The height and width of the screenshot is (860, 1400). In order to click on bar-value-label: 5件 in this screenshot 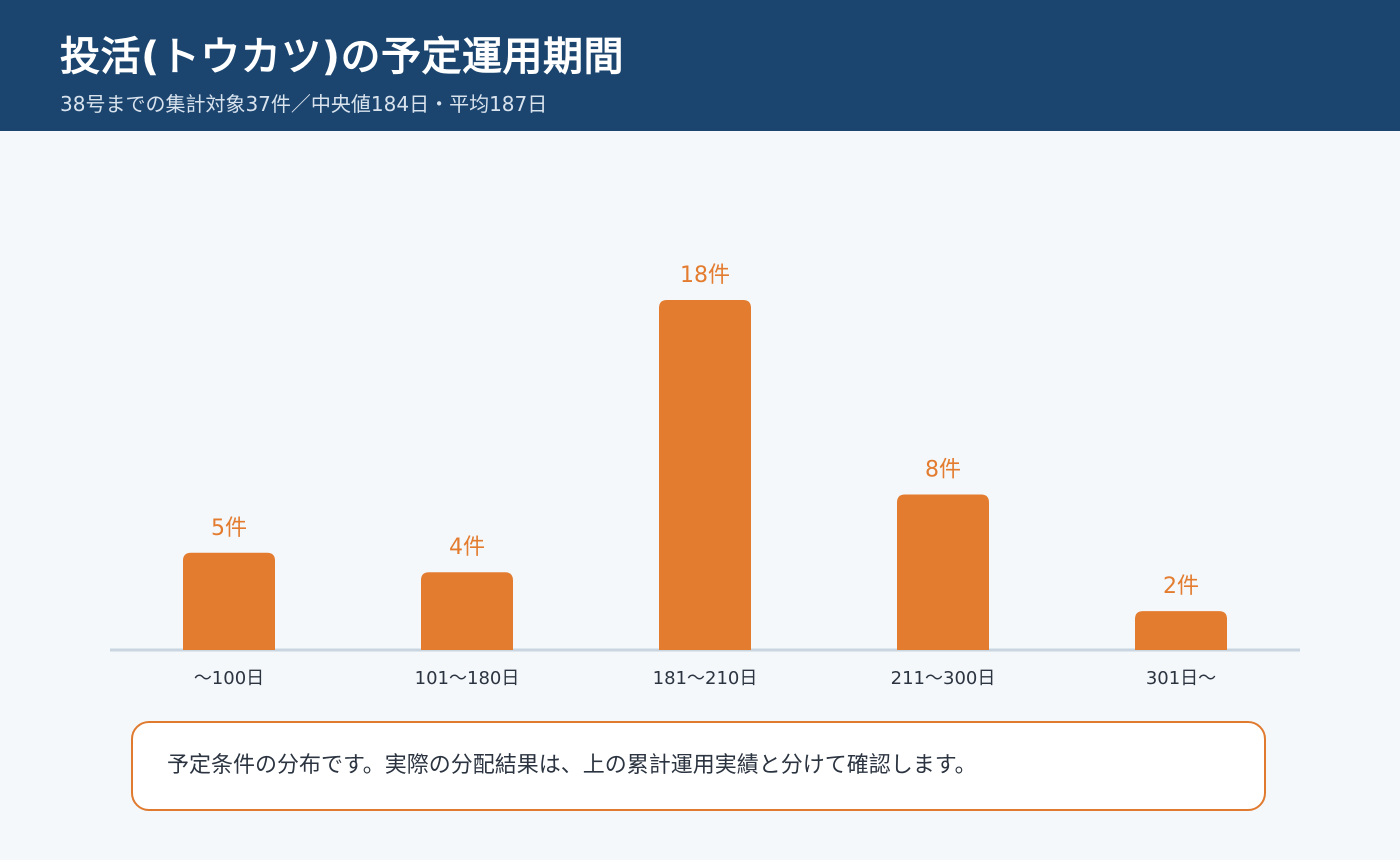, I will do `click(229, 528)`.